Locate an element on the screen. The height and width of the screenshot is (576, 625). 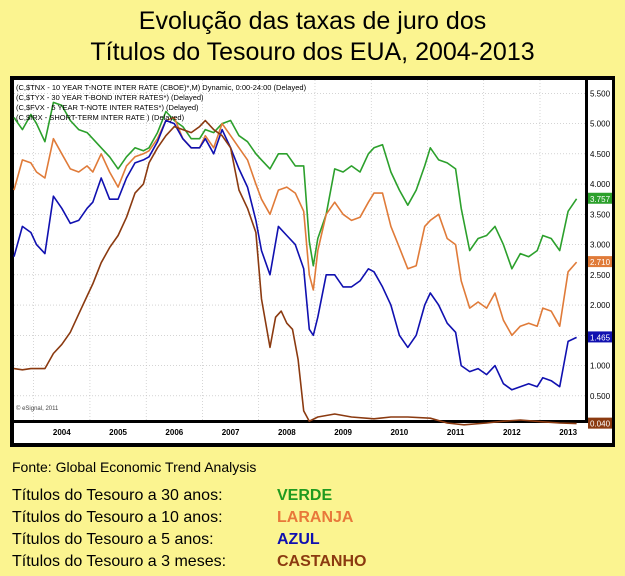
x-tick-label: 2012 is located at coordinates (512, 432).